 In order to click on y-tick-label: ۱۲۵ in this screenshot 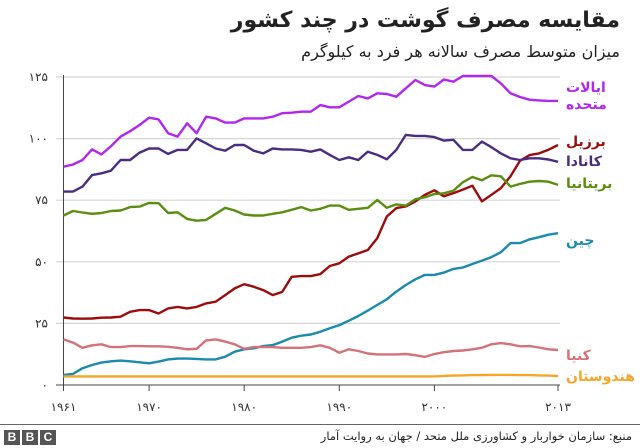, I will do `click(38, 77)`.